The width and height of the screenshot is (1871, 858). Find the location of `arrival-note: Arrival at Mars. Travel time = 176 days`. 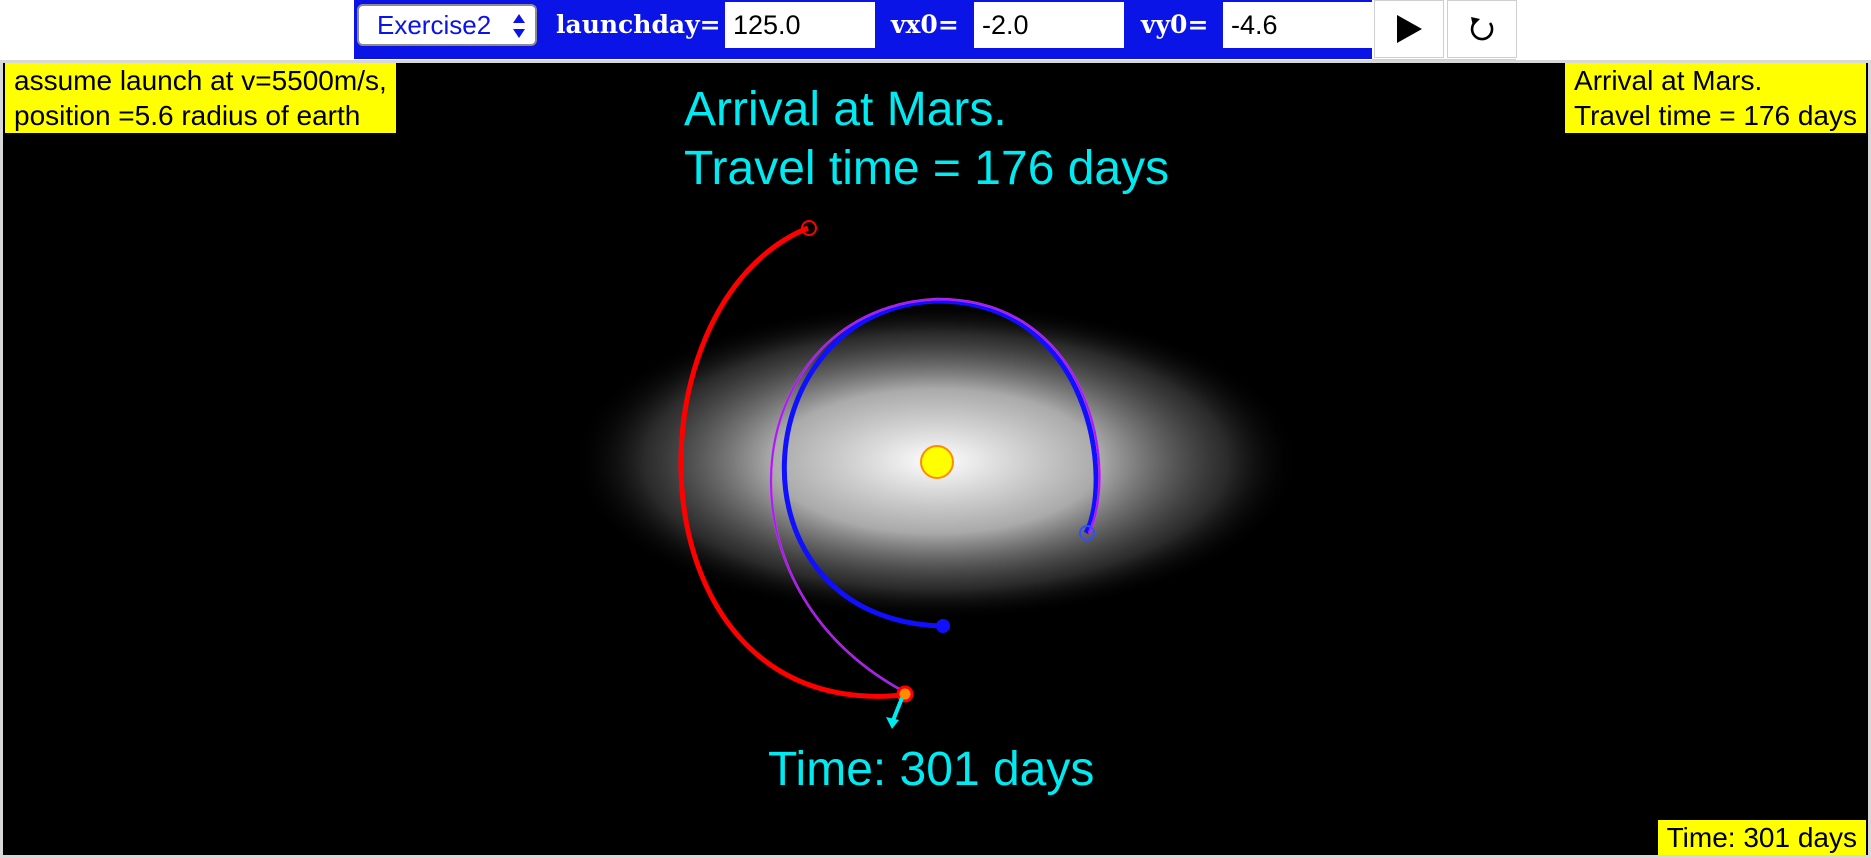

arrival-note: Arrival at Mars. Travel time = 176 days is located at coordinates (1715, 98).